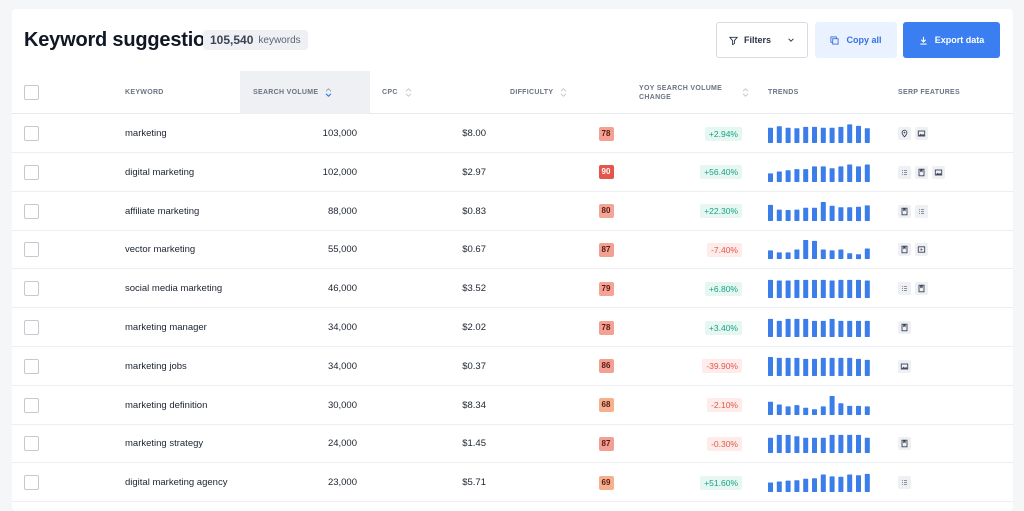 Image resolution: width=1024 pixels, height=511 pixels. What do you see at coordinates (722, 366) in the screenshot?
I see `yoy-change-badge: -39.90%` at bounding box center [722, 366].